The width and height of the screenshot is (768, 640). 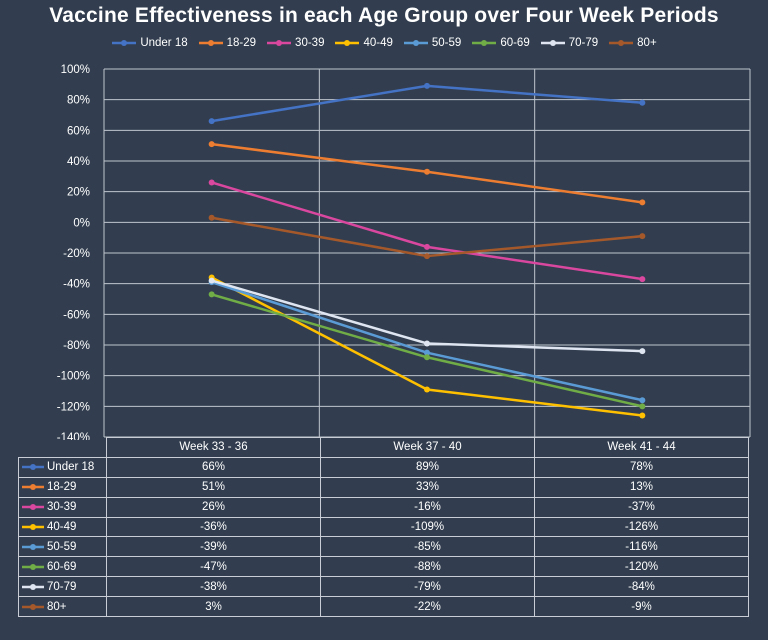 What do you see at coordinates (76, 315) in the screenshot?
I see `y-tick-label: -60%` at bounding box center [76, 315].